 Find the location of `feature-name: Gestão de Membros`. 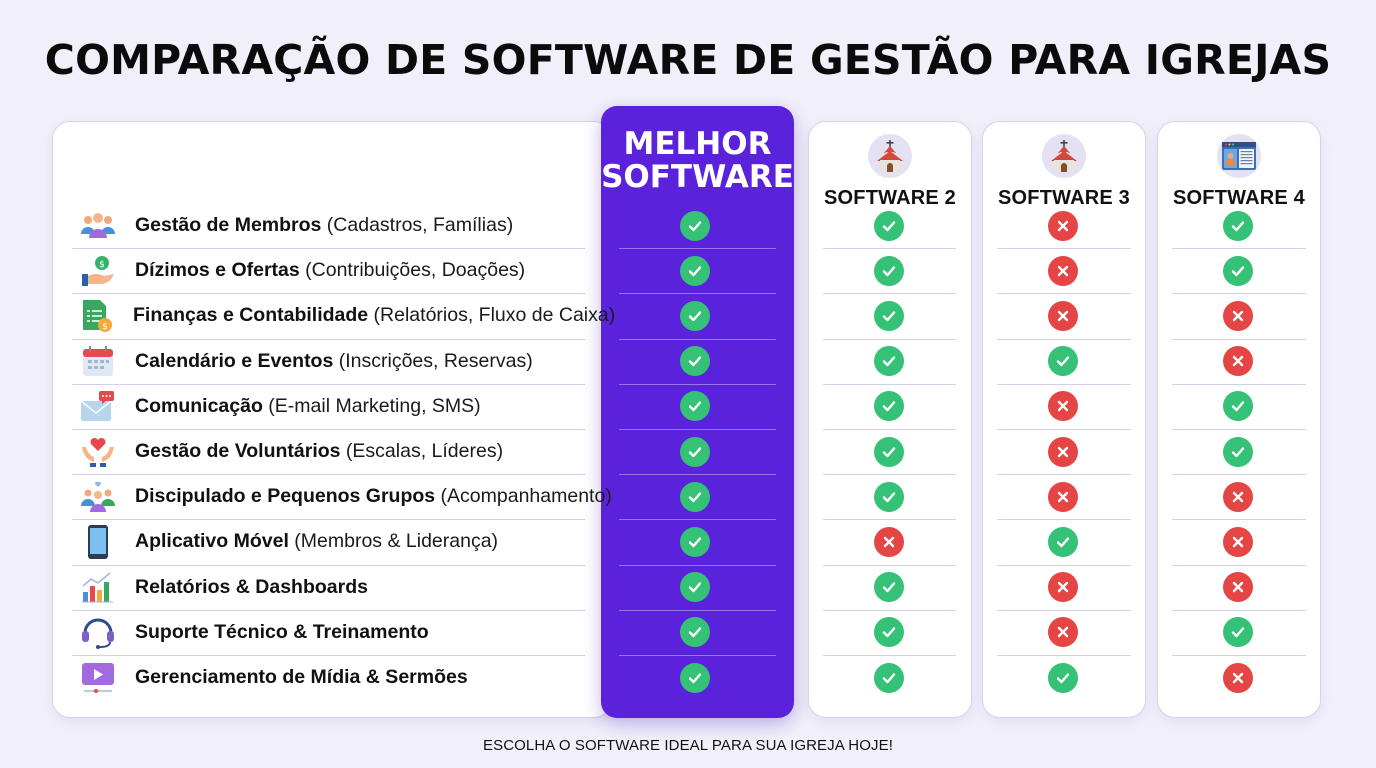

feature-name: Gestão de Membros is located at coordinates (228, 225).